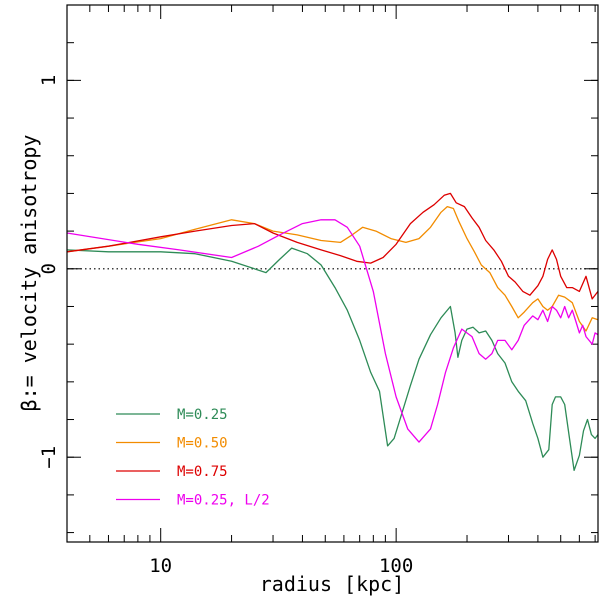 The image size is (600, 600). I want to click on y-tick-label: −1, so click(49, 457).